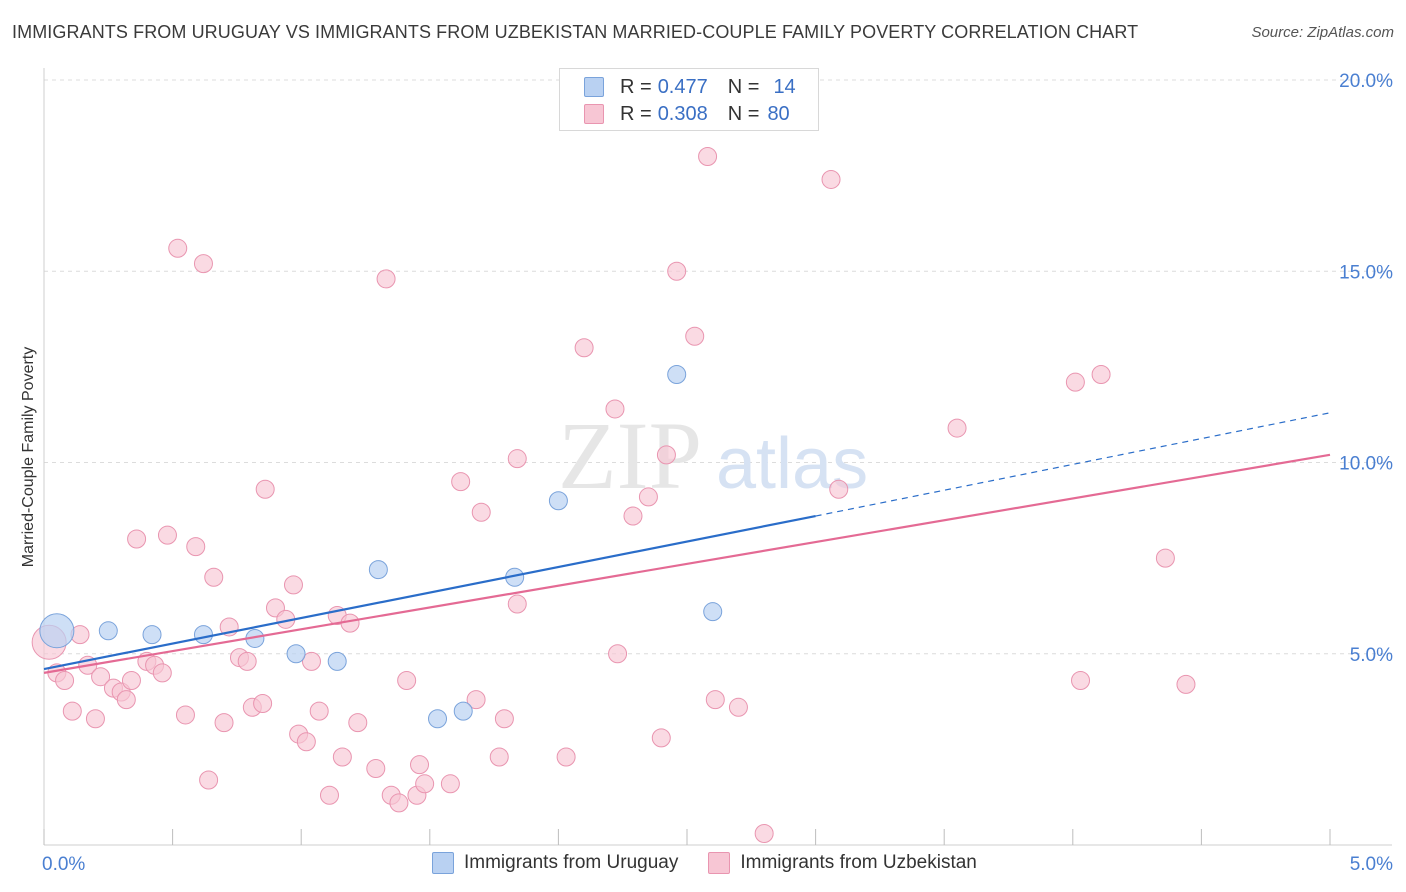 The height and width of the screenshot is (892, 1406). I want to click on legend-n-value: 14, so click(784, 86).